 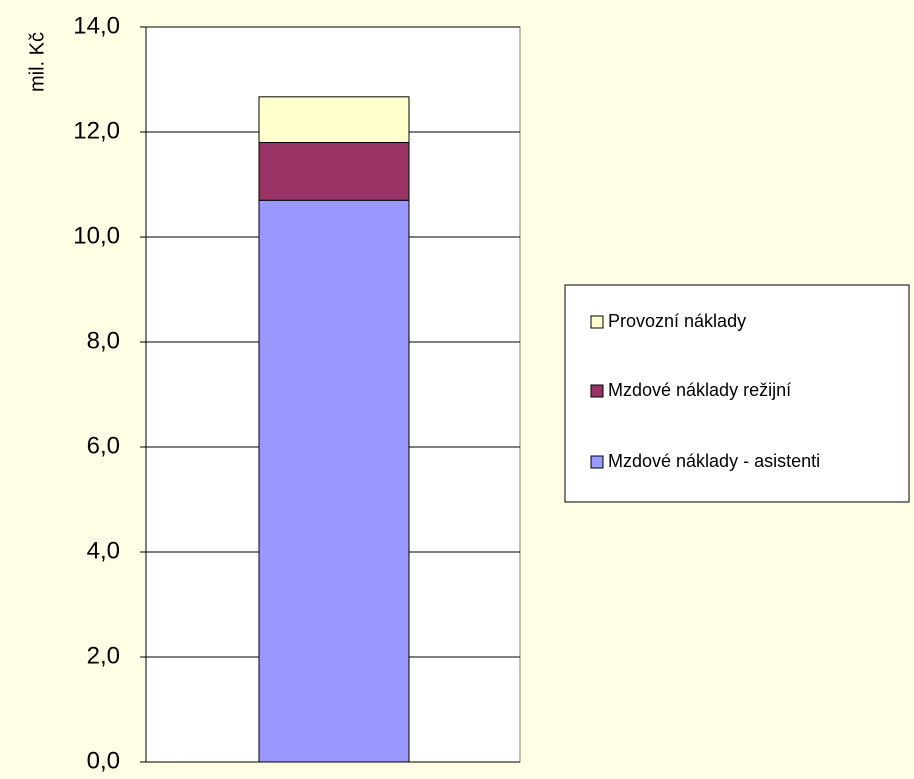 What do you see at coordinates (714, 461) in the screenshot?
I see `legend-label: Mzdové náklady - asistenti` at bounding box center [714, 461].